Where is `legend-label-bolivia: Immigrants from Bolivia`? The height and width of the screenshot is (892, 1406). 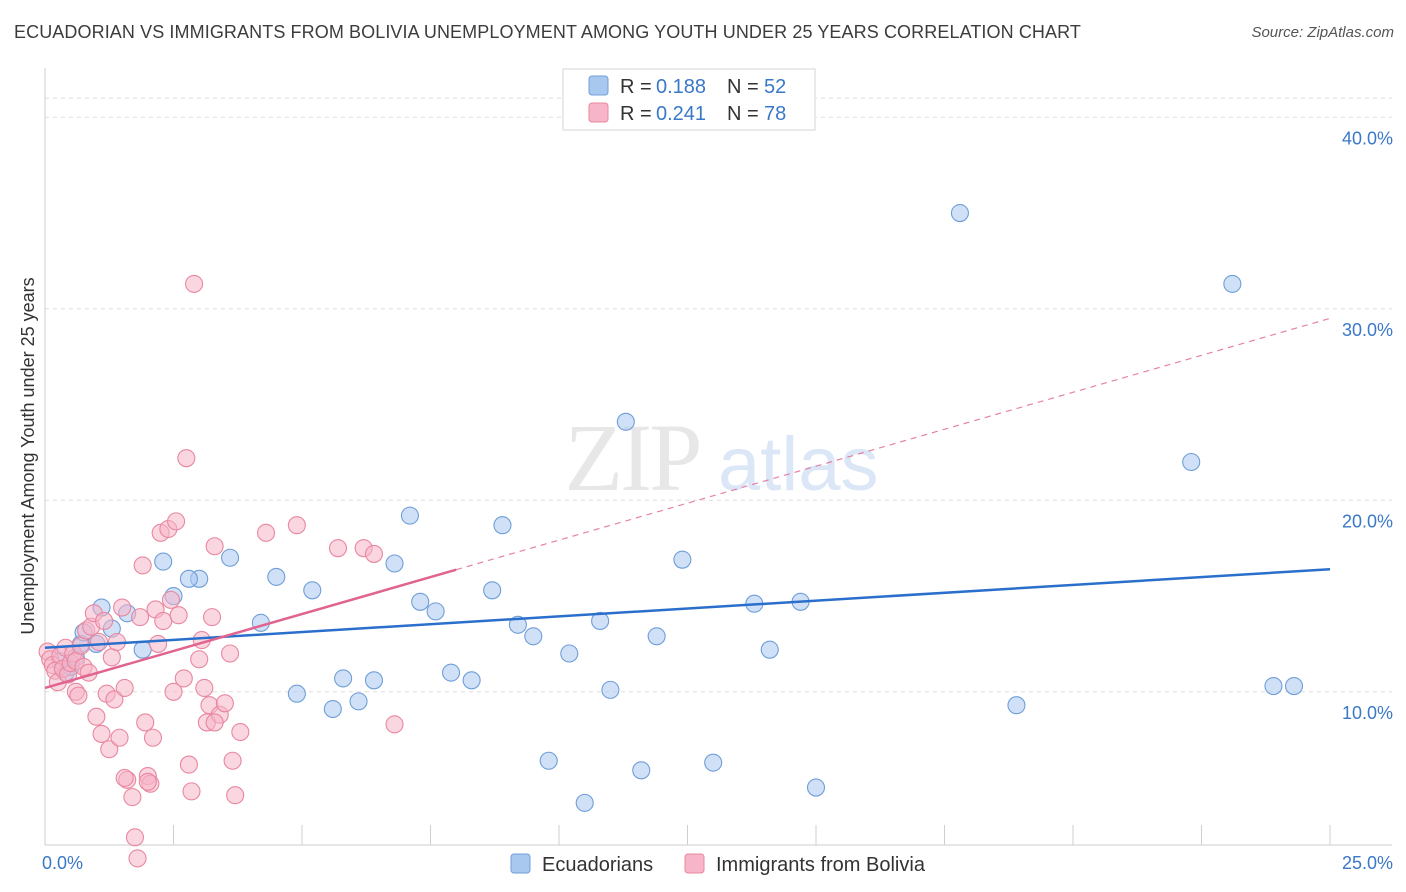
legend-label-bolivia: Immigrants from Bolivia is located at coordinates (821, 865).